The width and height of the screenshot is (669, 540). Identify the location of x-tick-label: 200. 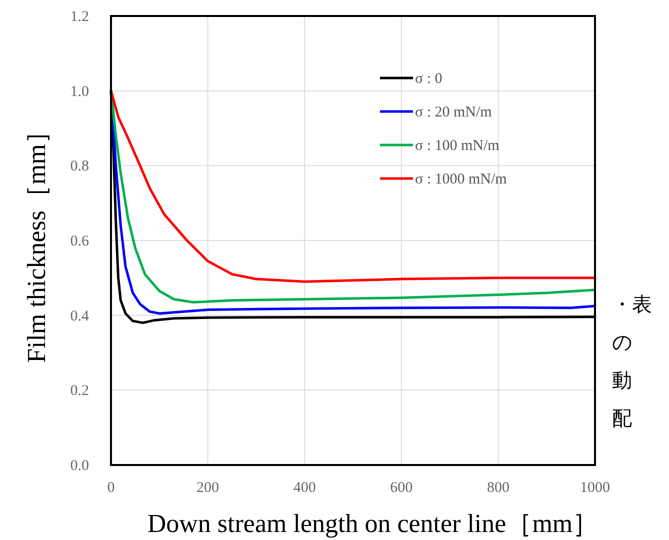
(208, 488).